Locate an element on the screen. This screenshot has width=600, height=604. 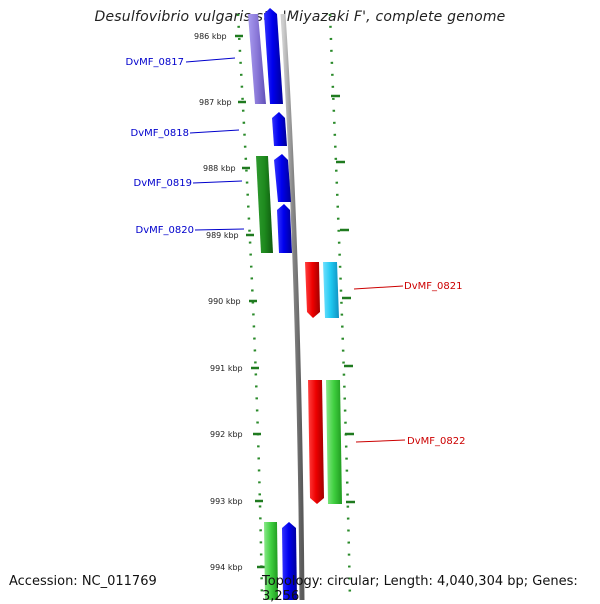
genome-backbone is located at coordinates (292, 306).